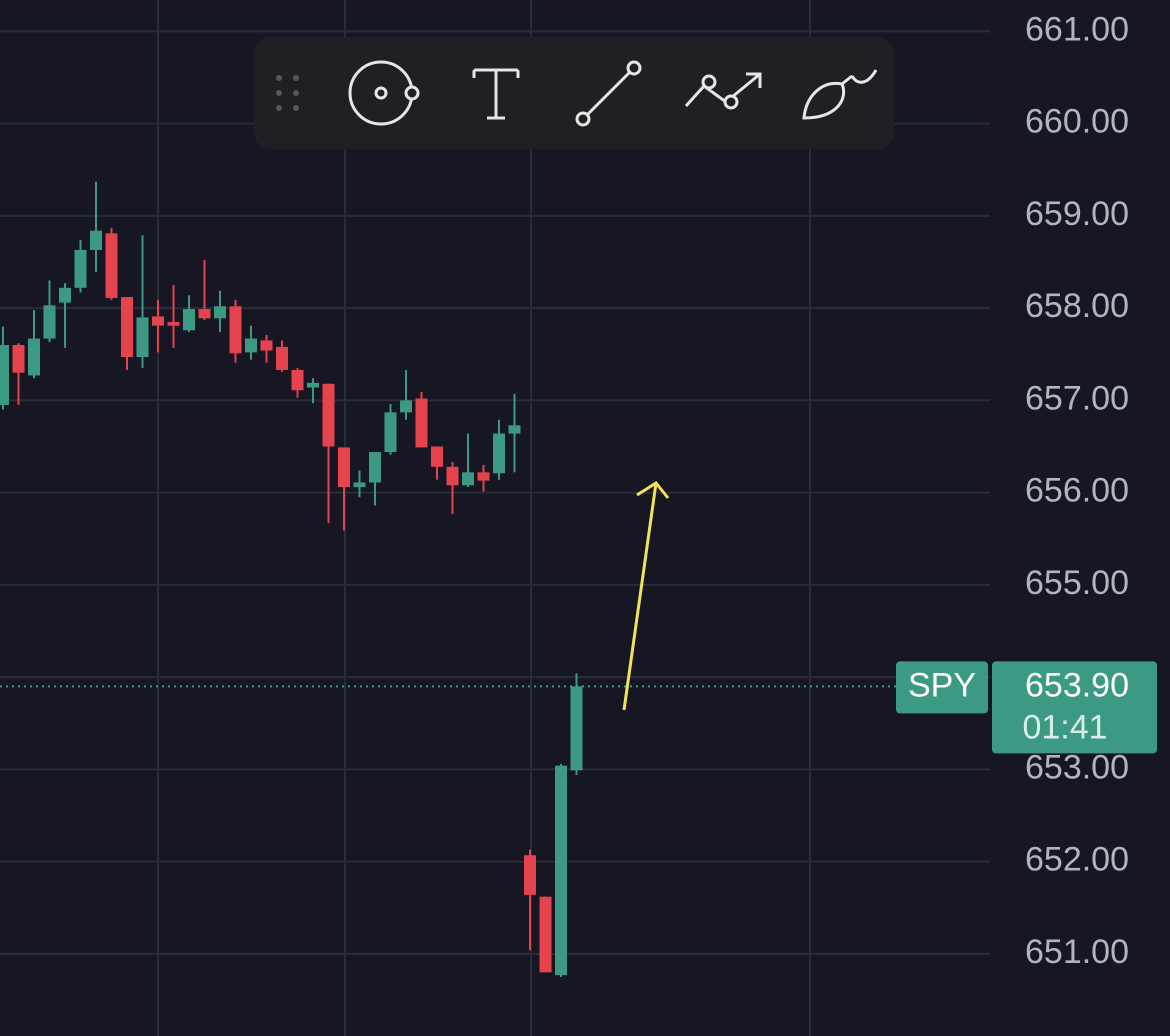 The width and height of the screenshot is (1170, 1036). I want to click on drag-handle, so click(287, 93).